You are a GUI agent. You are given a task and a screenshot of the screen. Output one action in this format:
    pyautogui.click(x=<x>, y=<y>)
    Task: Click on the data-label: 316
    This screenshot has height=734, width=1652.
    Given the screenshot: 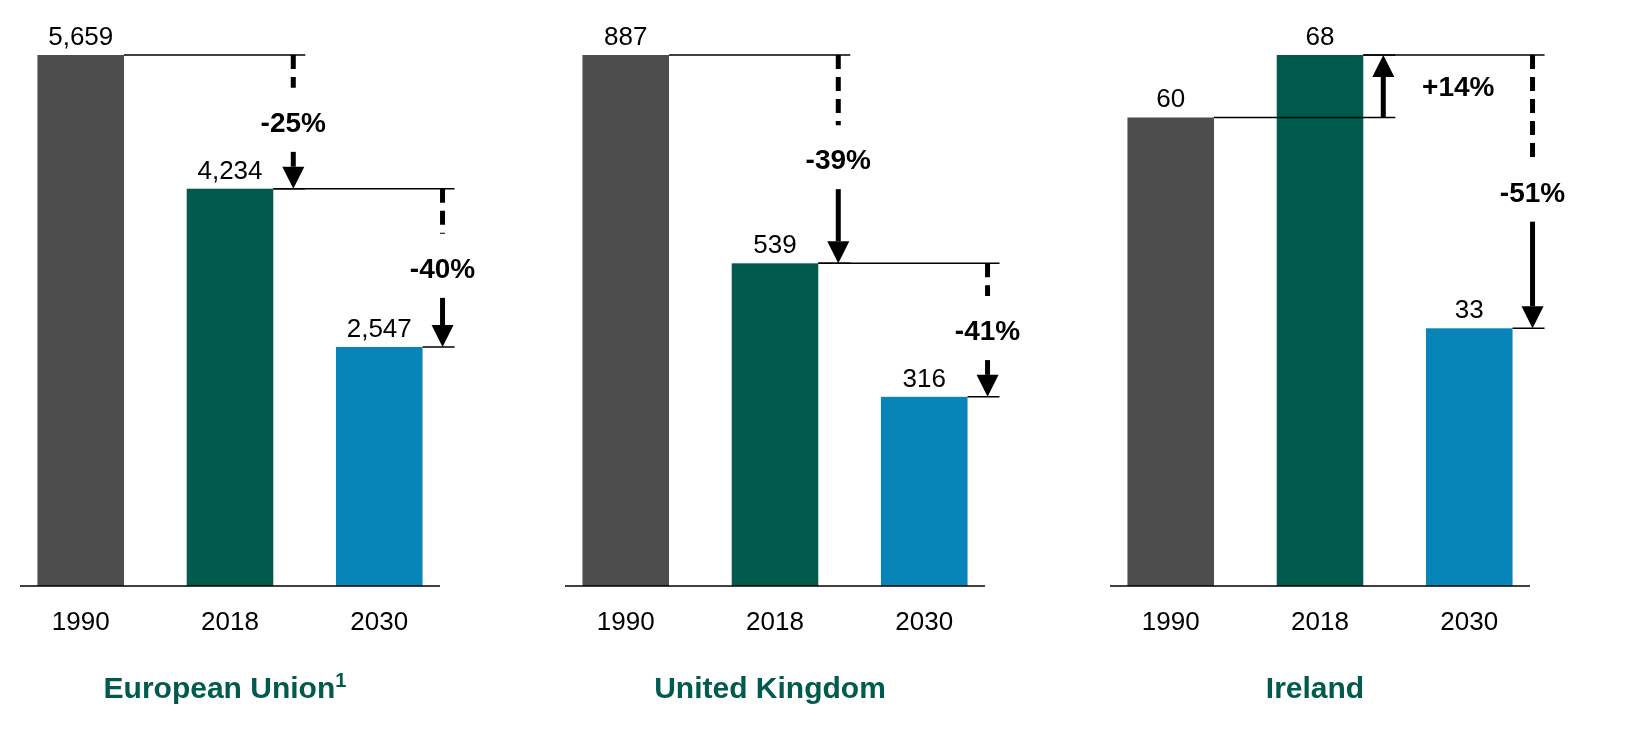 What is the action you would take?
    pyautogui.click(x=924, y=377)
    